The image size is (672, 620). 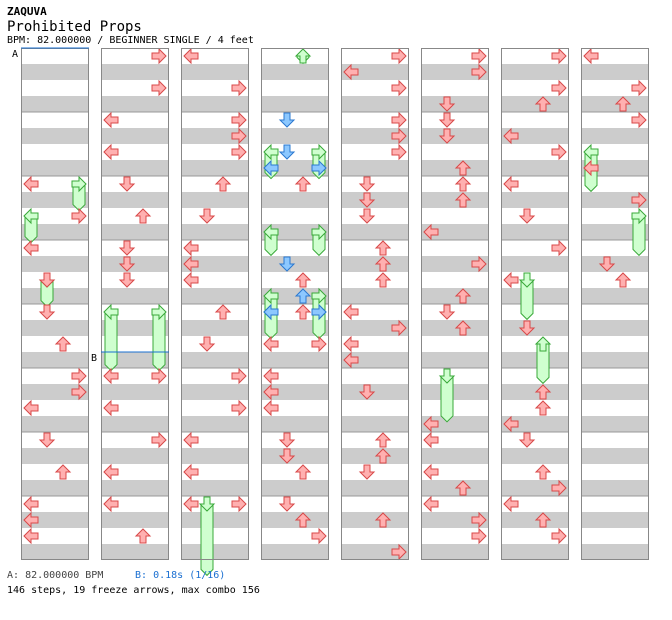 What do you see at coordinates (287, 120) in the screenshot?
I see `shock-arrow` at bounding box center [287, 120].